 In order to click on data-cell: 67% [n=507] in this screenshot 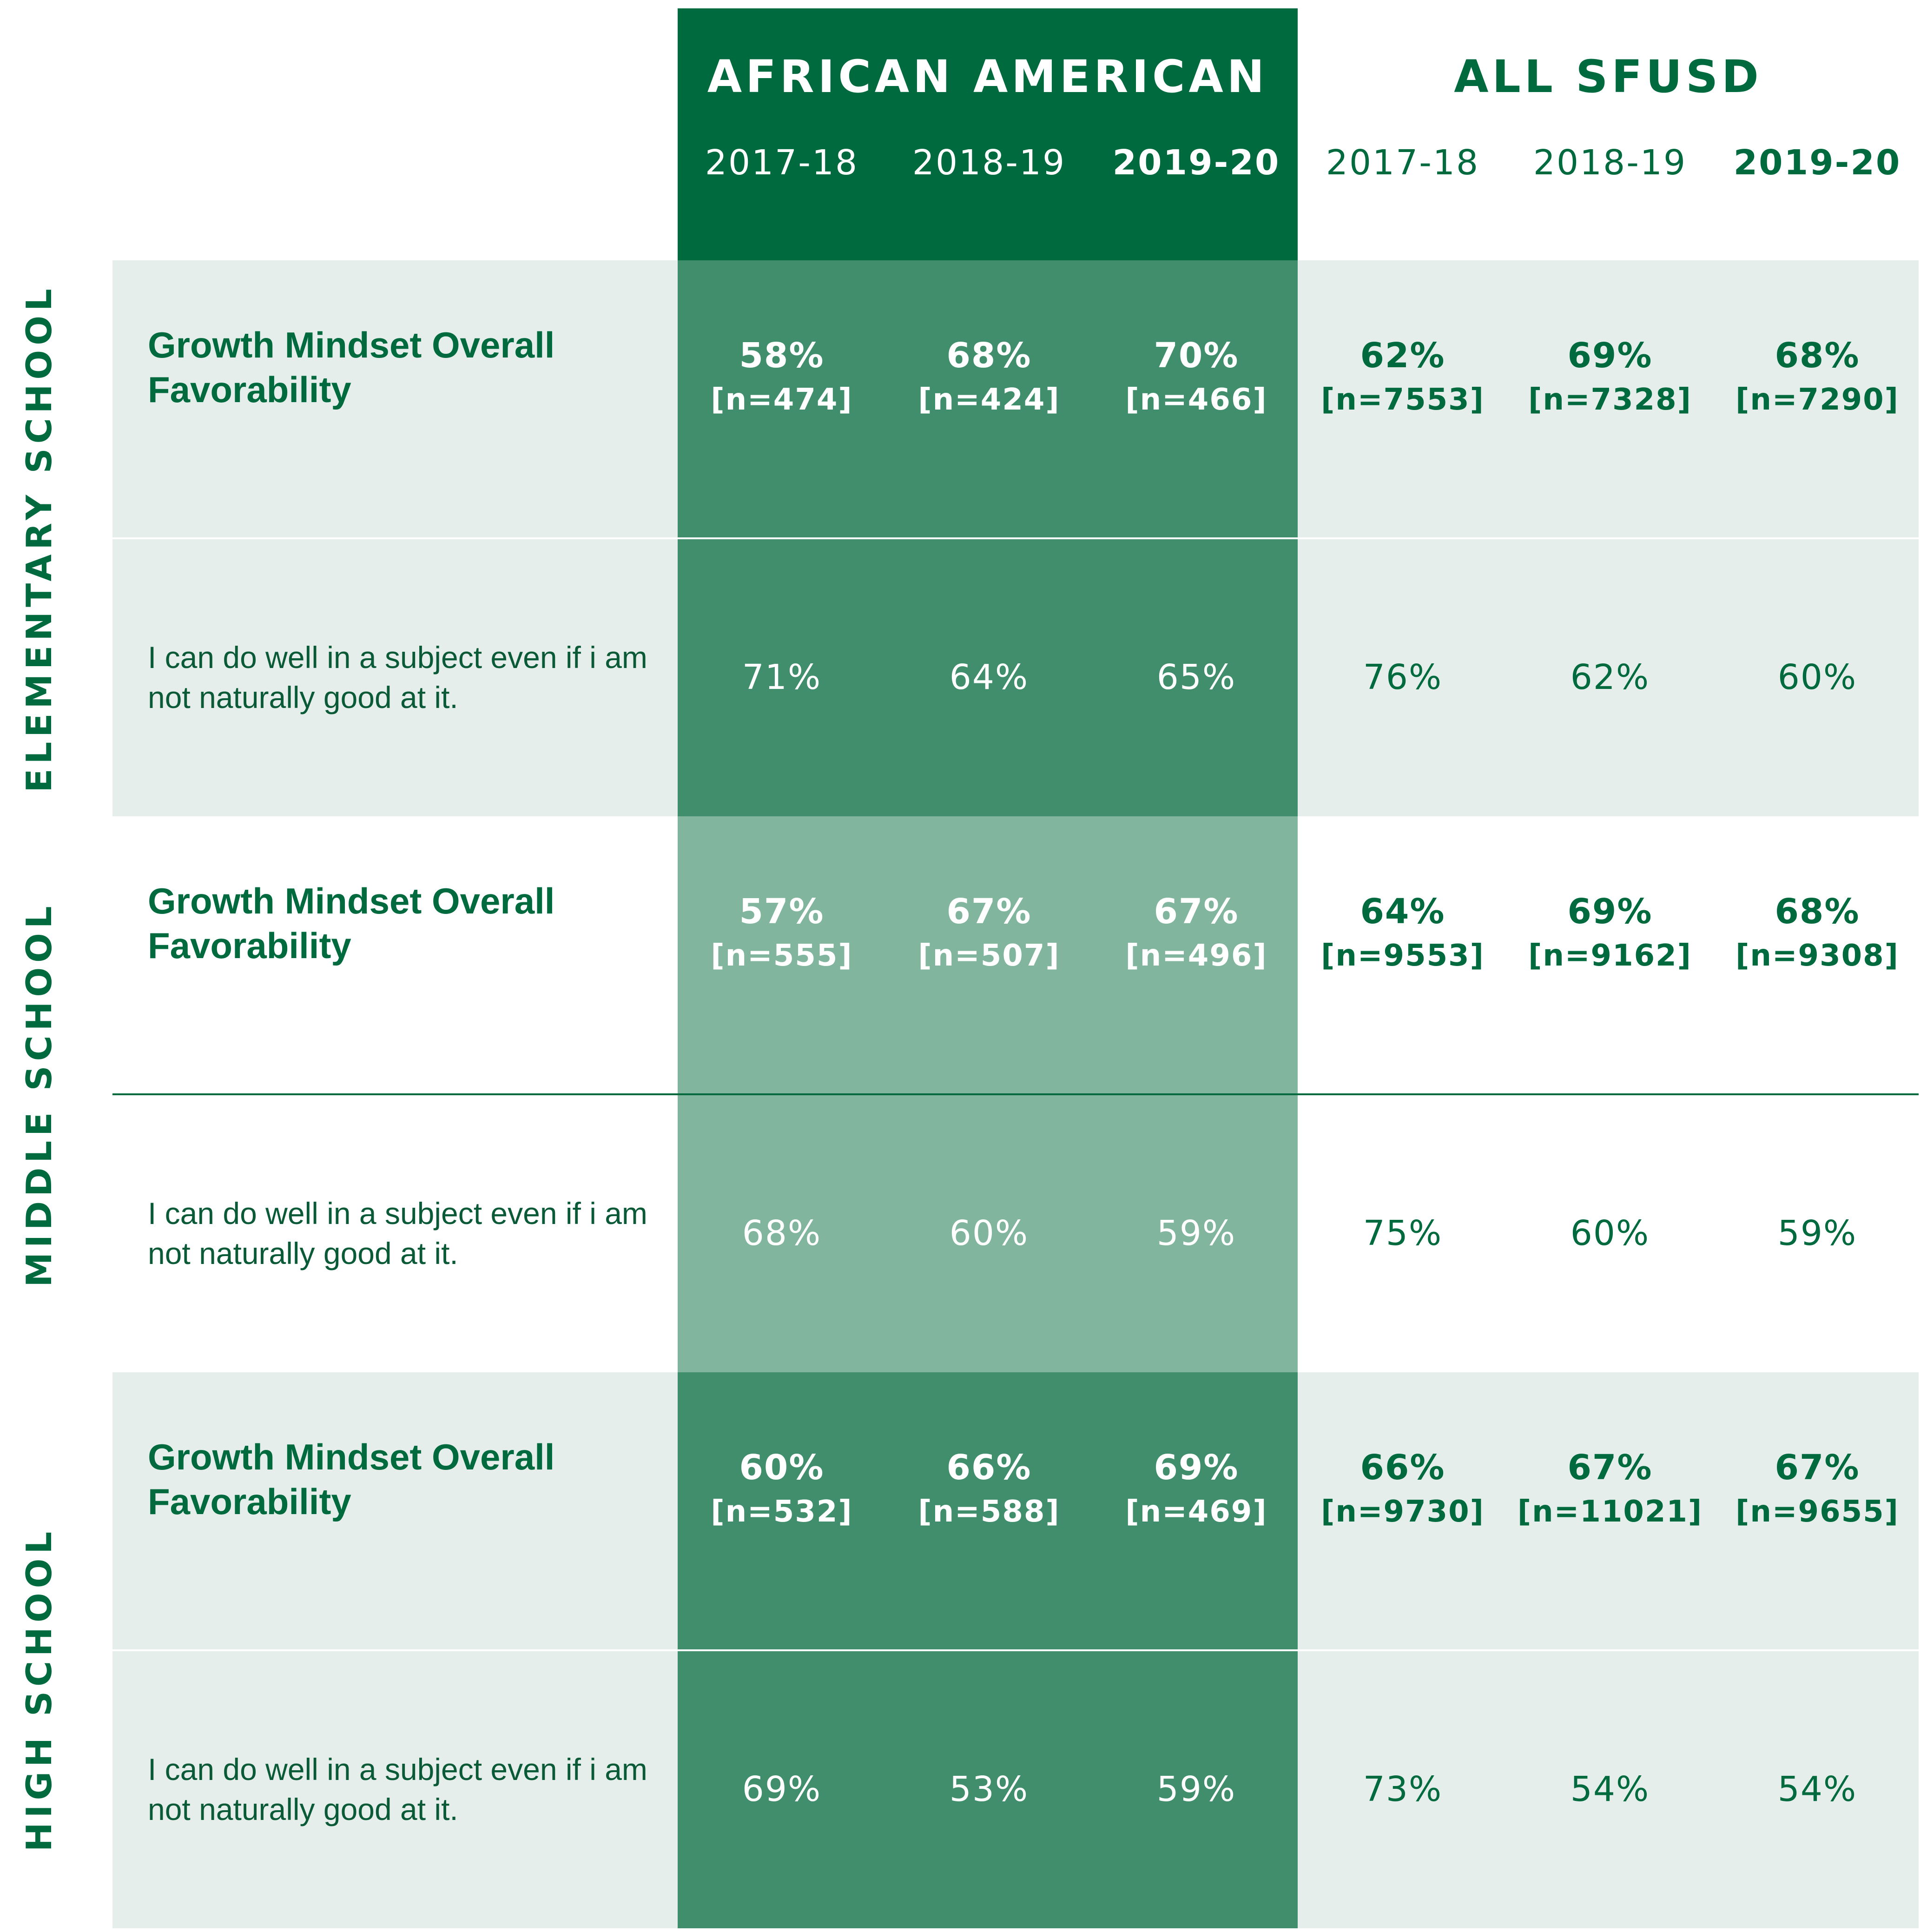, I will do `click(989, 932)`.